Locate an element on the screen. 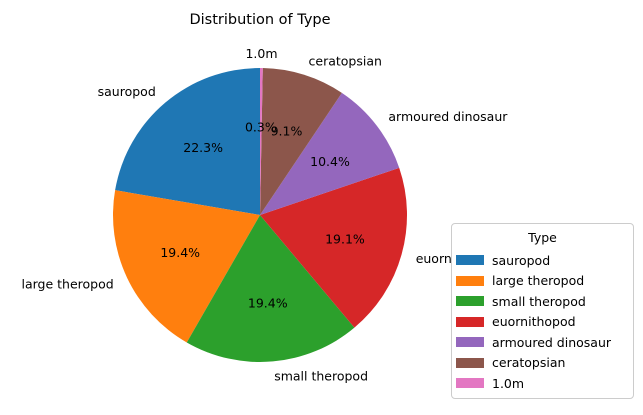 The height and width of the screenshot is (415, 643). legend-item-ceratopsian: ceratopsian is located at coordinates (533, 363).